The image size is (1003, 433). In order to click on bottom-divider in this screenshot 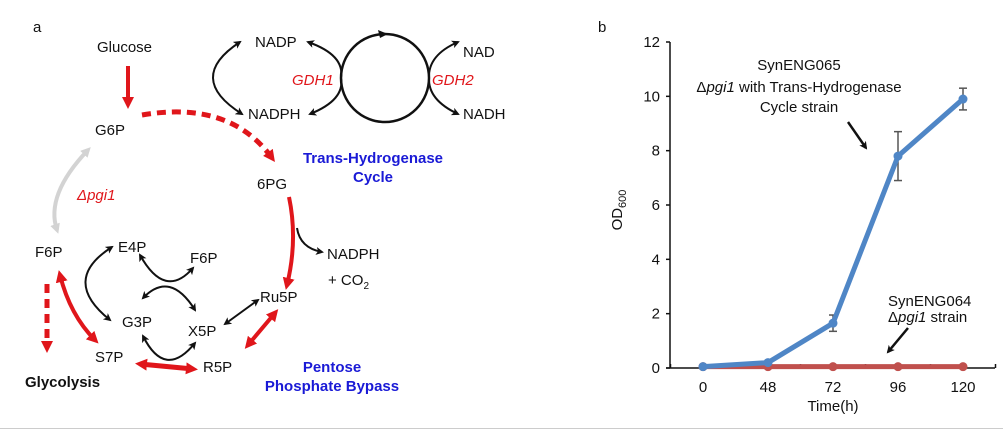, I will do `click(501, 428)`.